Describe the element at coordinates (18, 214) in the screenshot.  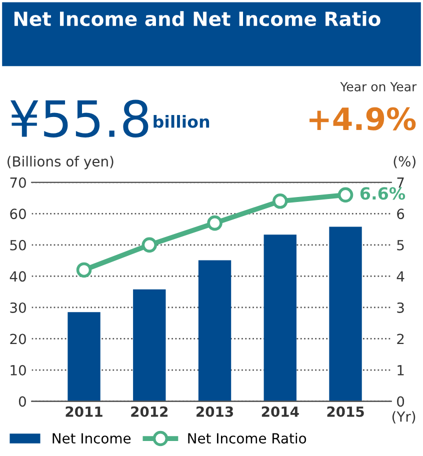
I see `y-tick-label: 60` at that location.